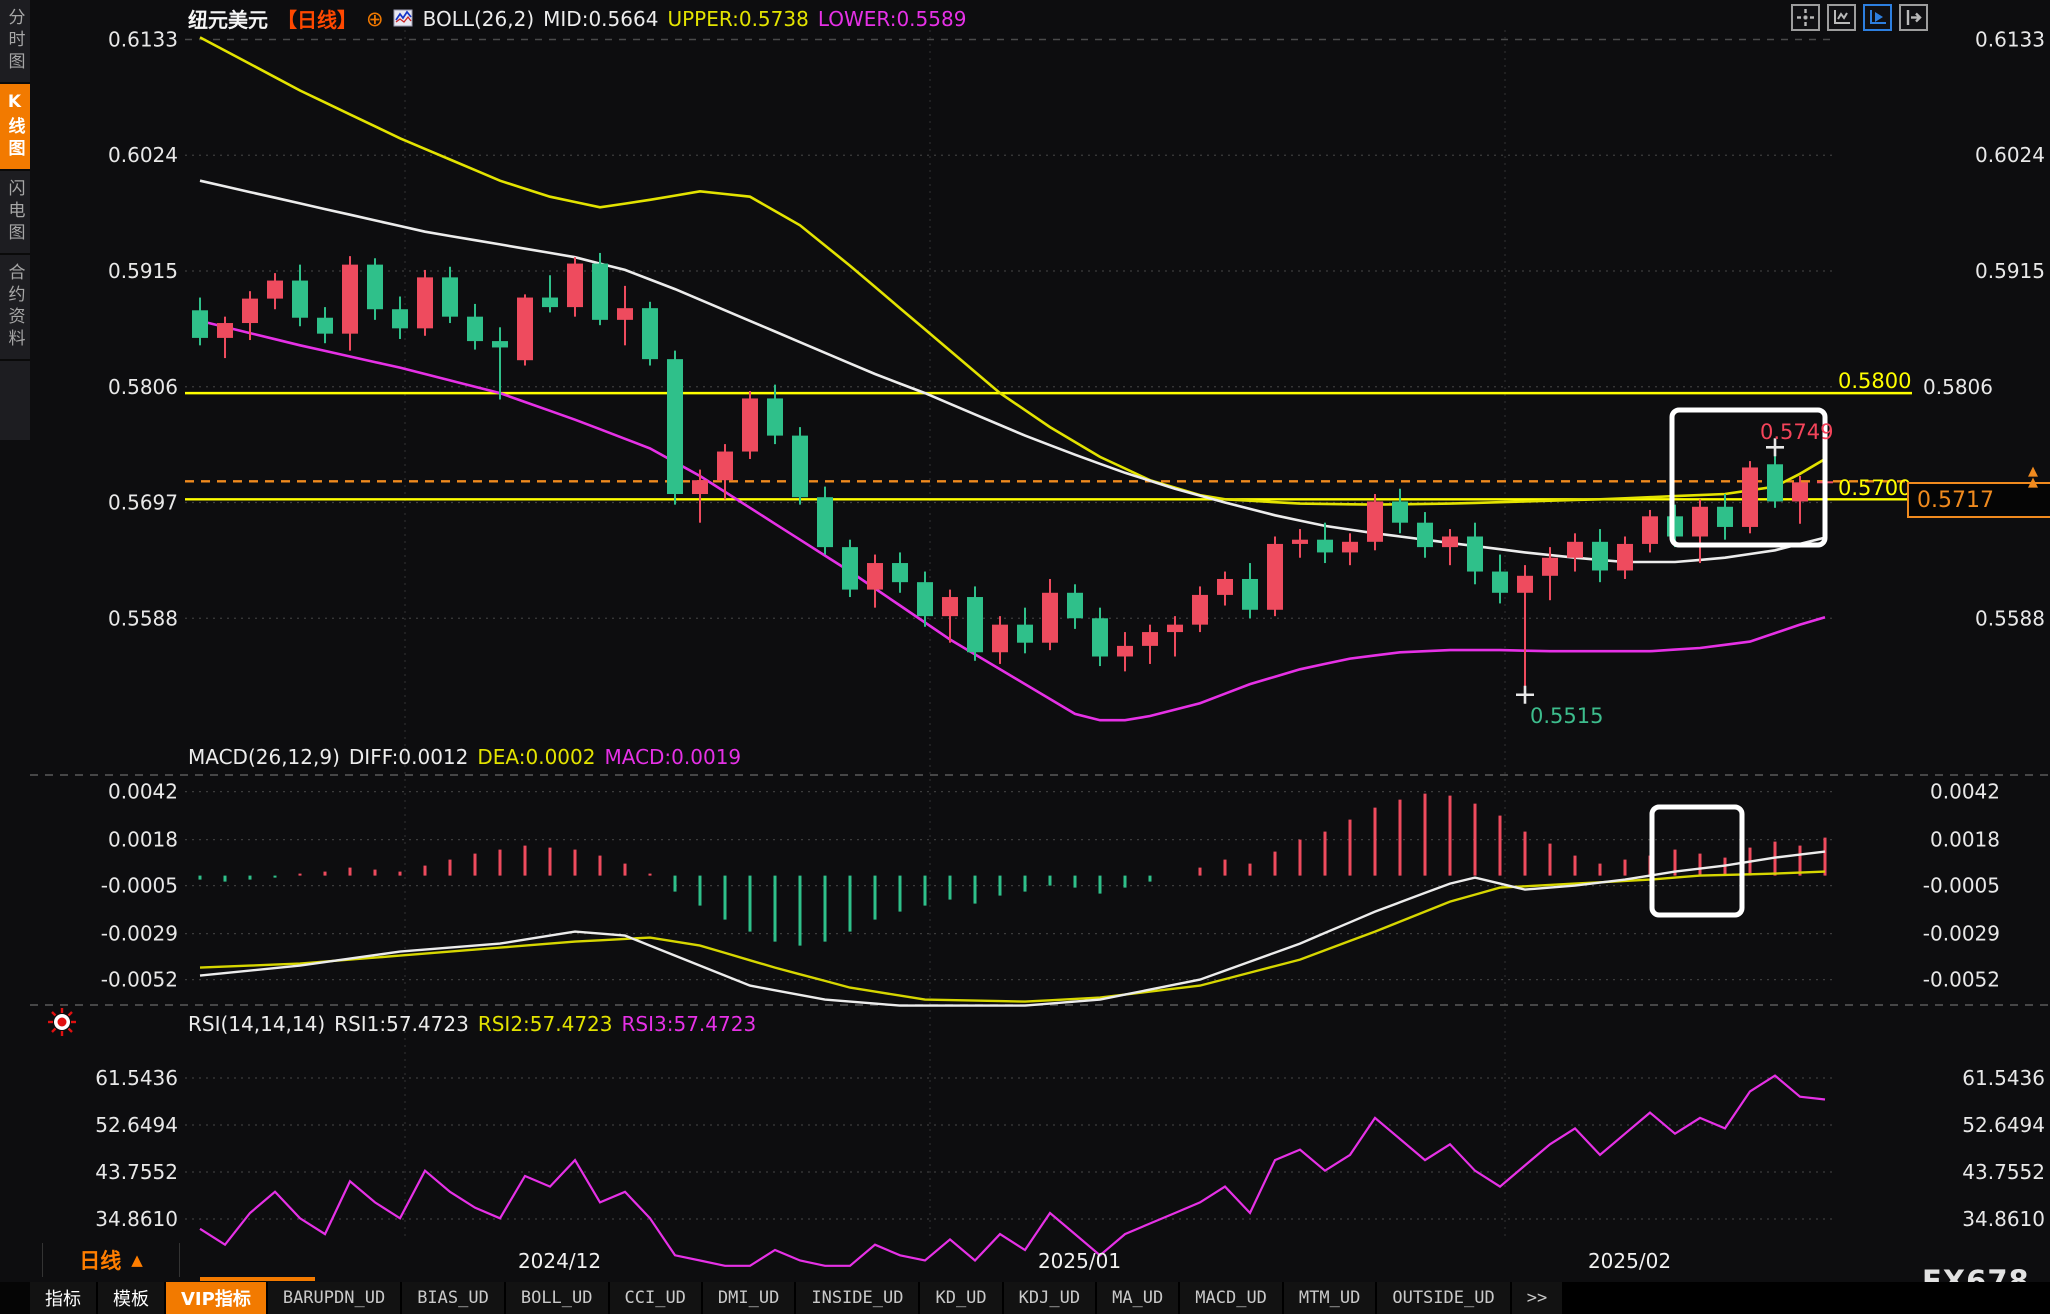  I want to click on horizontal-scrollbar, so click(257, 1279).